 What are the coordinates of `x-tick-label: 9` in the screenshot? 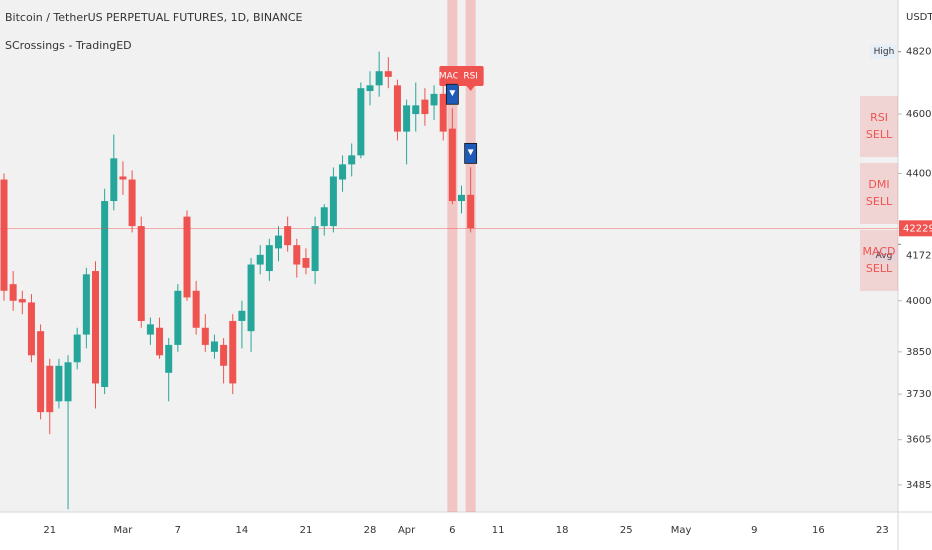 It's located at (754, 530).